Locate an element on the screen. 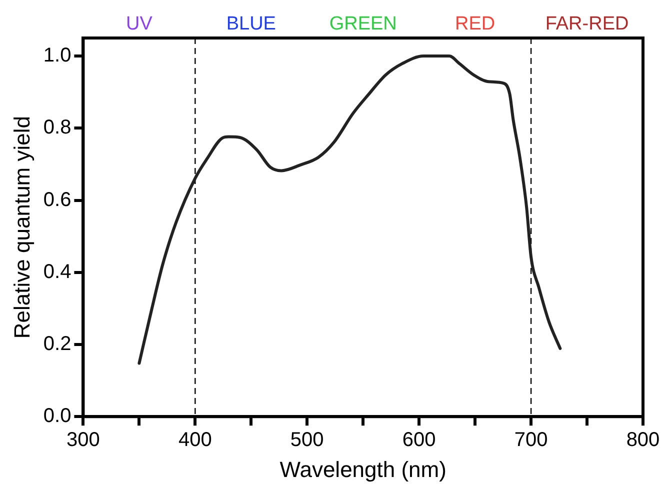 The image size is (667, 488). x-tick-label: 400 is located at coordinates (195, 440).